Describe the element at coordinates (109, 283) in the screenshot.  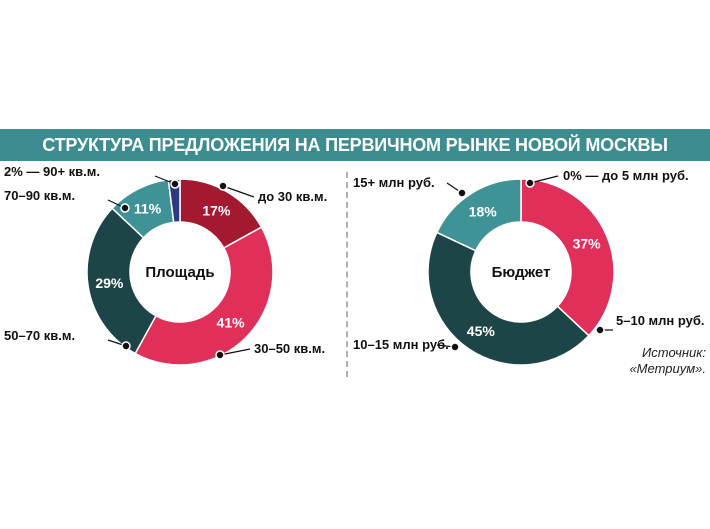
I see `chart1-segment-3-value: 29%` at that location.